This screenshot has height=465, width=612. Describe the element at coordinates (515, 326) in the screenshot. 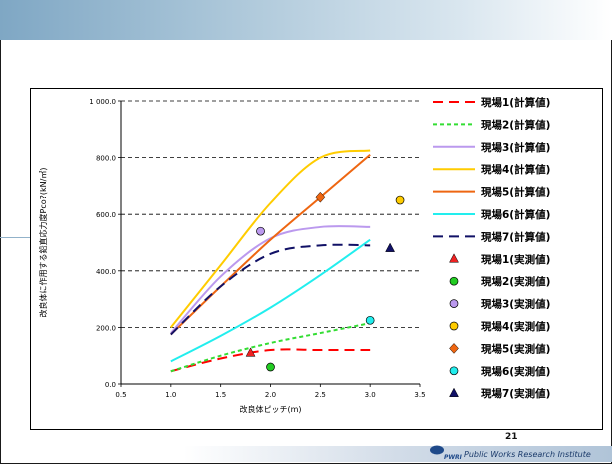

I see `legend-label: 現場4(実測値)` at that location.